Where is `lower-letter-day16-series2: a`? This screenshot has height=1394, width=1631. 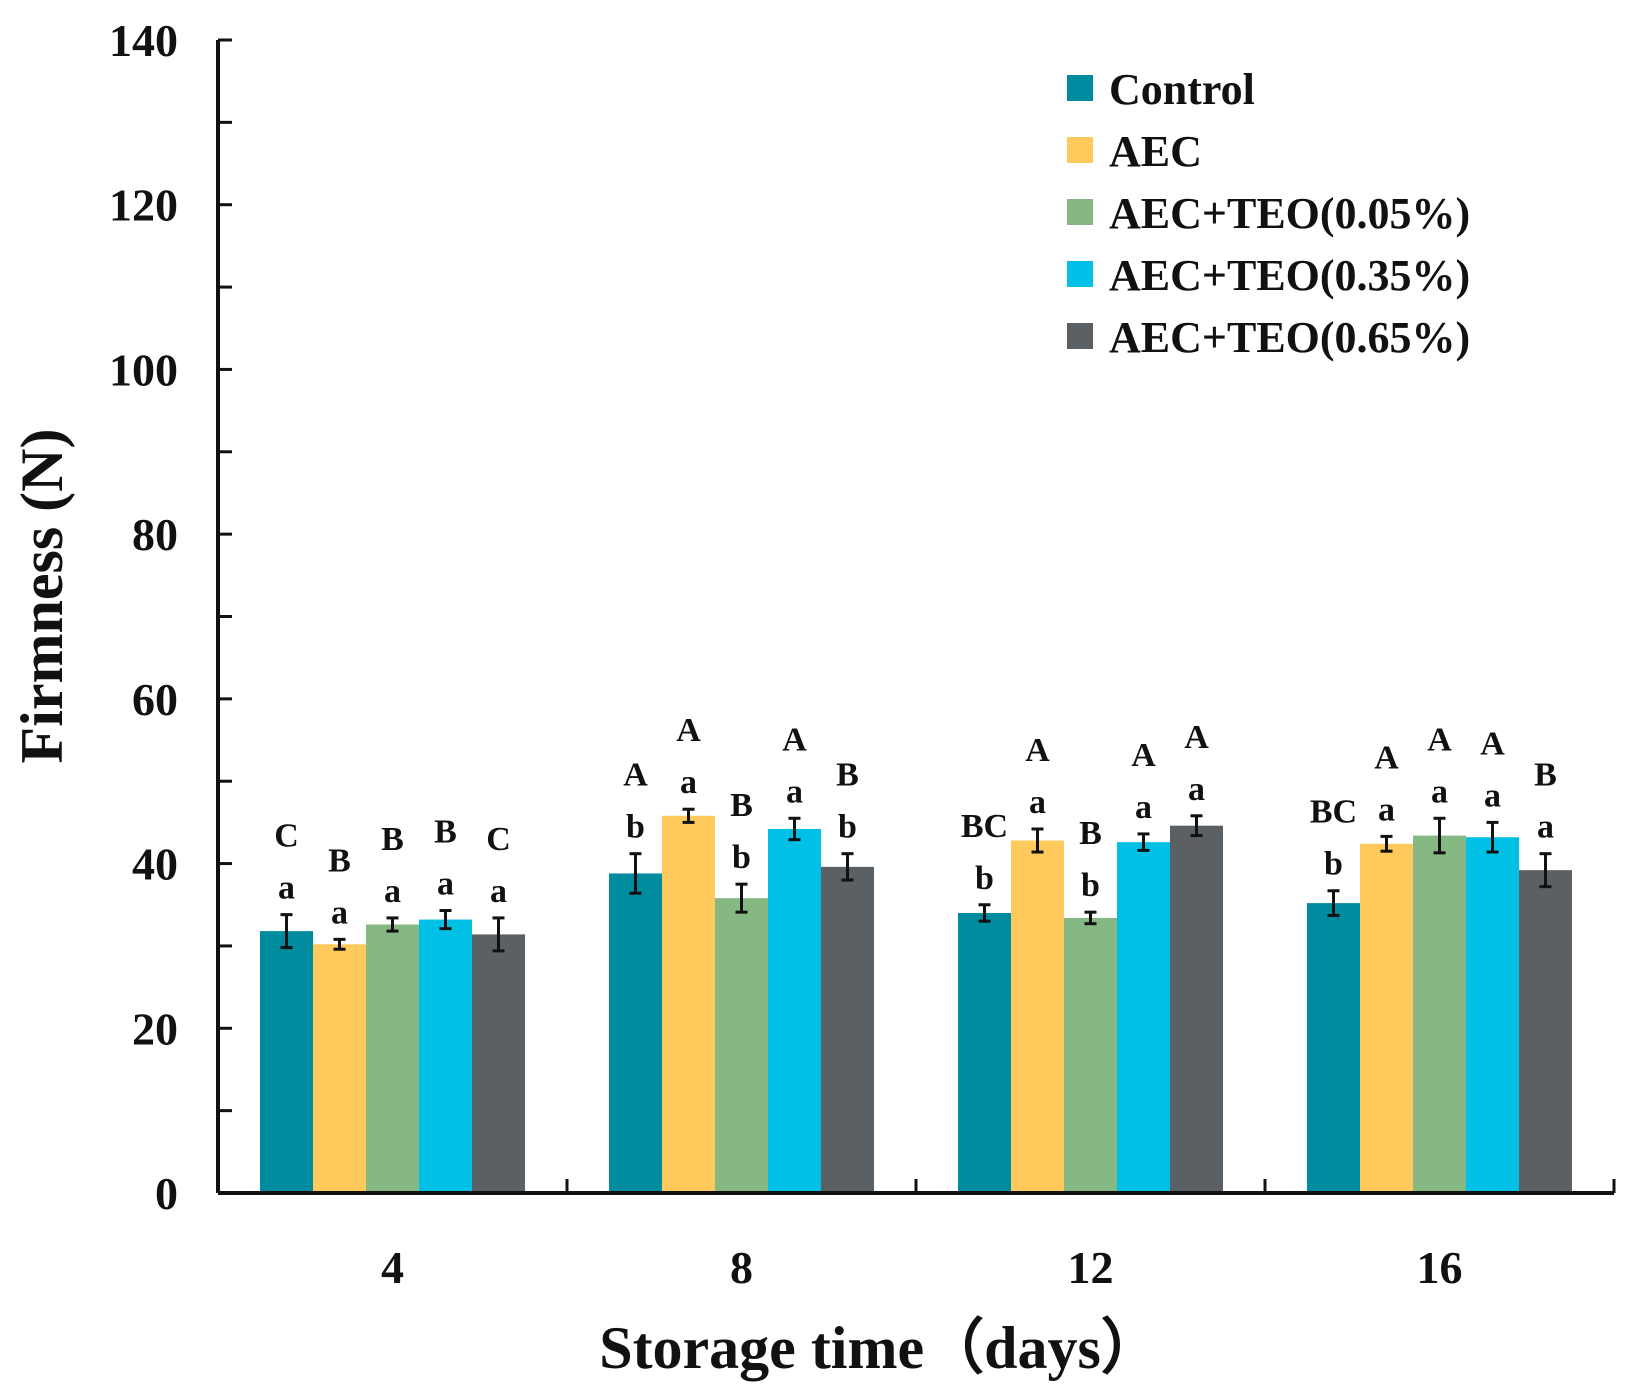
lower-letter-day16-series2: a is located at coordinates (1439, 791).